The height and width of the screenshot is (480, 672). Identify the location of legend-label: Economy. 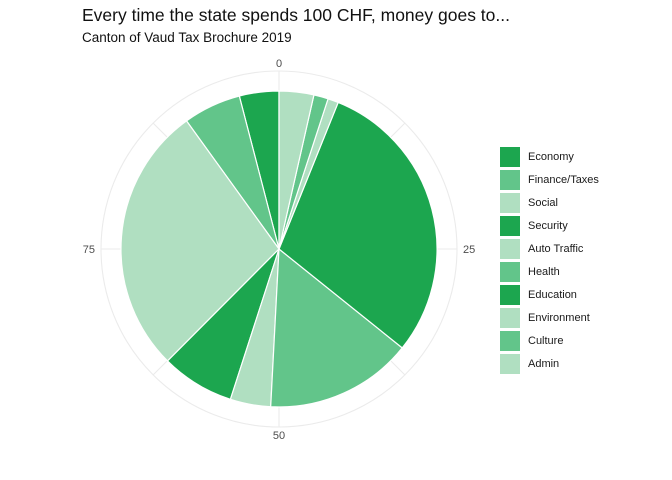
(551, 156).